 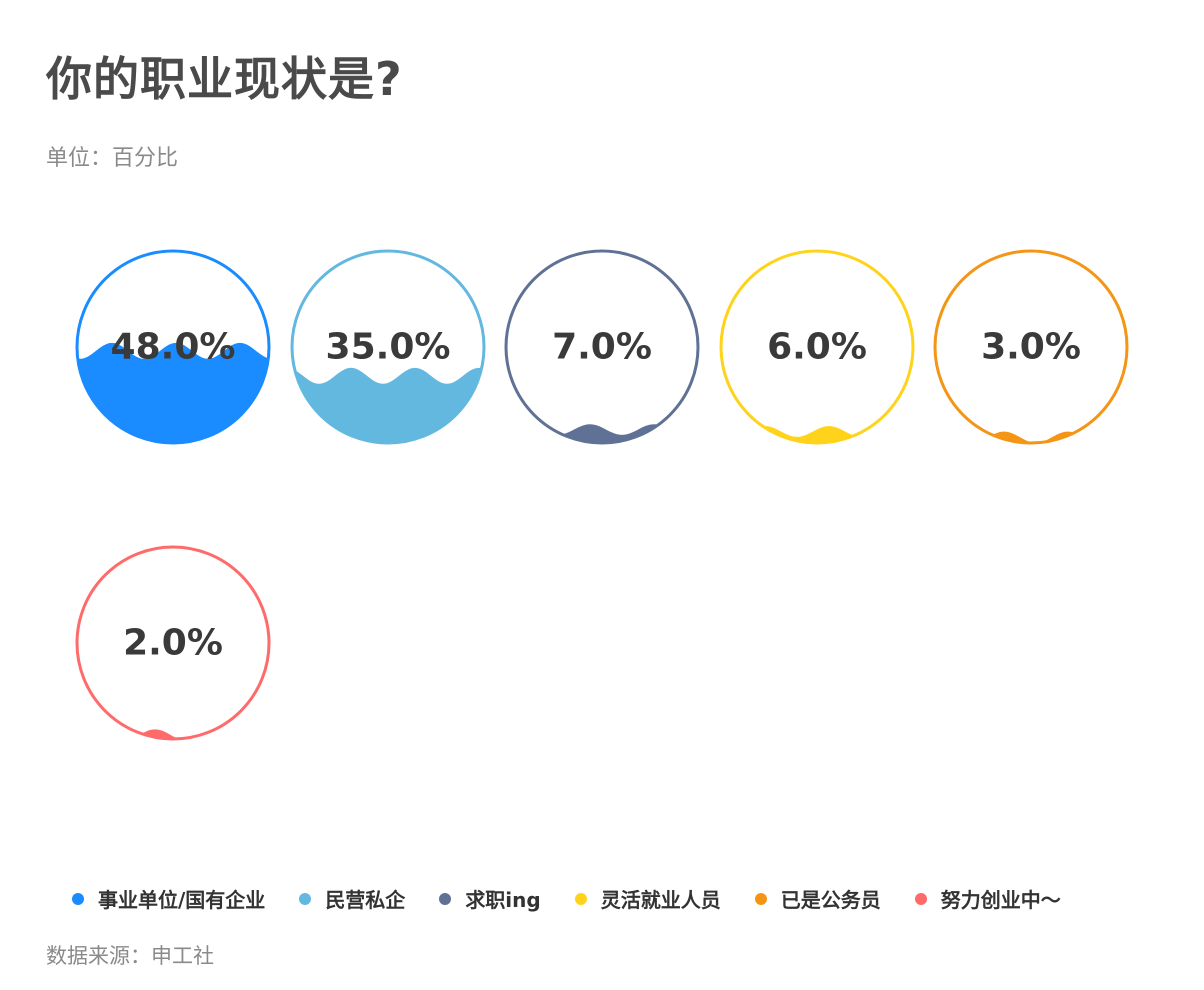 I want to click on chart-legend: 事业单位/国有企业 民营私企 求职ing 灵活就业人员 已是公务员 努力创业中～, so click(x=583, y=898).